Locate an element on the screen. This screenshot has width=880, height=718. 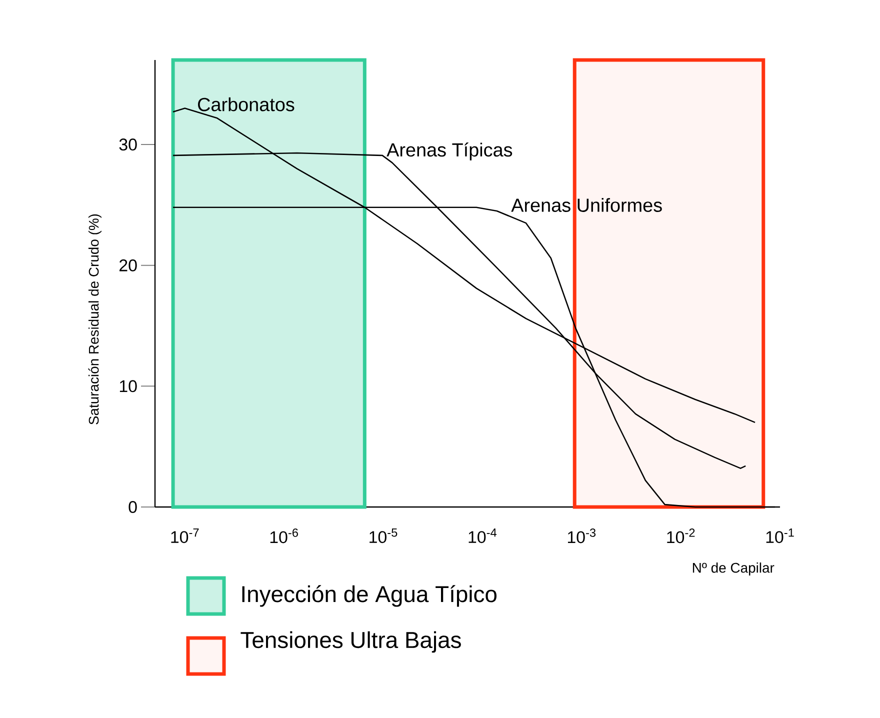
series-label: Arenas Uniformes is located at coordinates (586, 205).